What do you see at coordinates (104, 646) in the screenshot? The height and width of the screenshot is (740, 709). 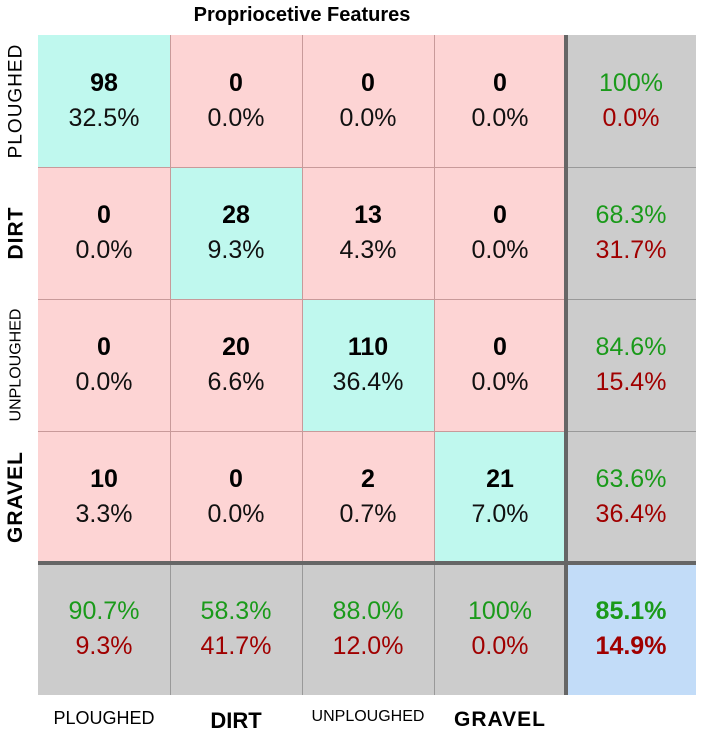 I see `column-error-rate: 9.3%` at bounding box center [104, 646].